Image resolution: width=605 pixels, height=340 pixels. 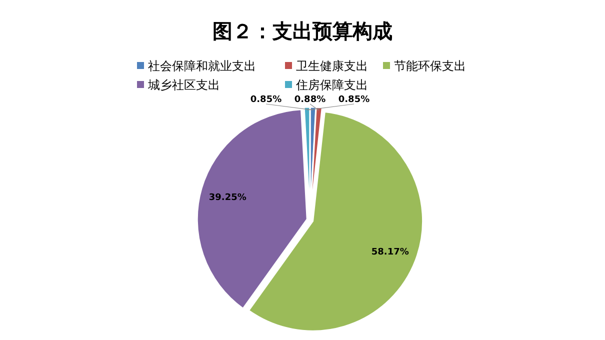 What do you see at coordinates (202, 66) in the screenshot?
I see `legend-label: 社会保障和就业支出` at bounding box center [202, 66].